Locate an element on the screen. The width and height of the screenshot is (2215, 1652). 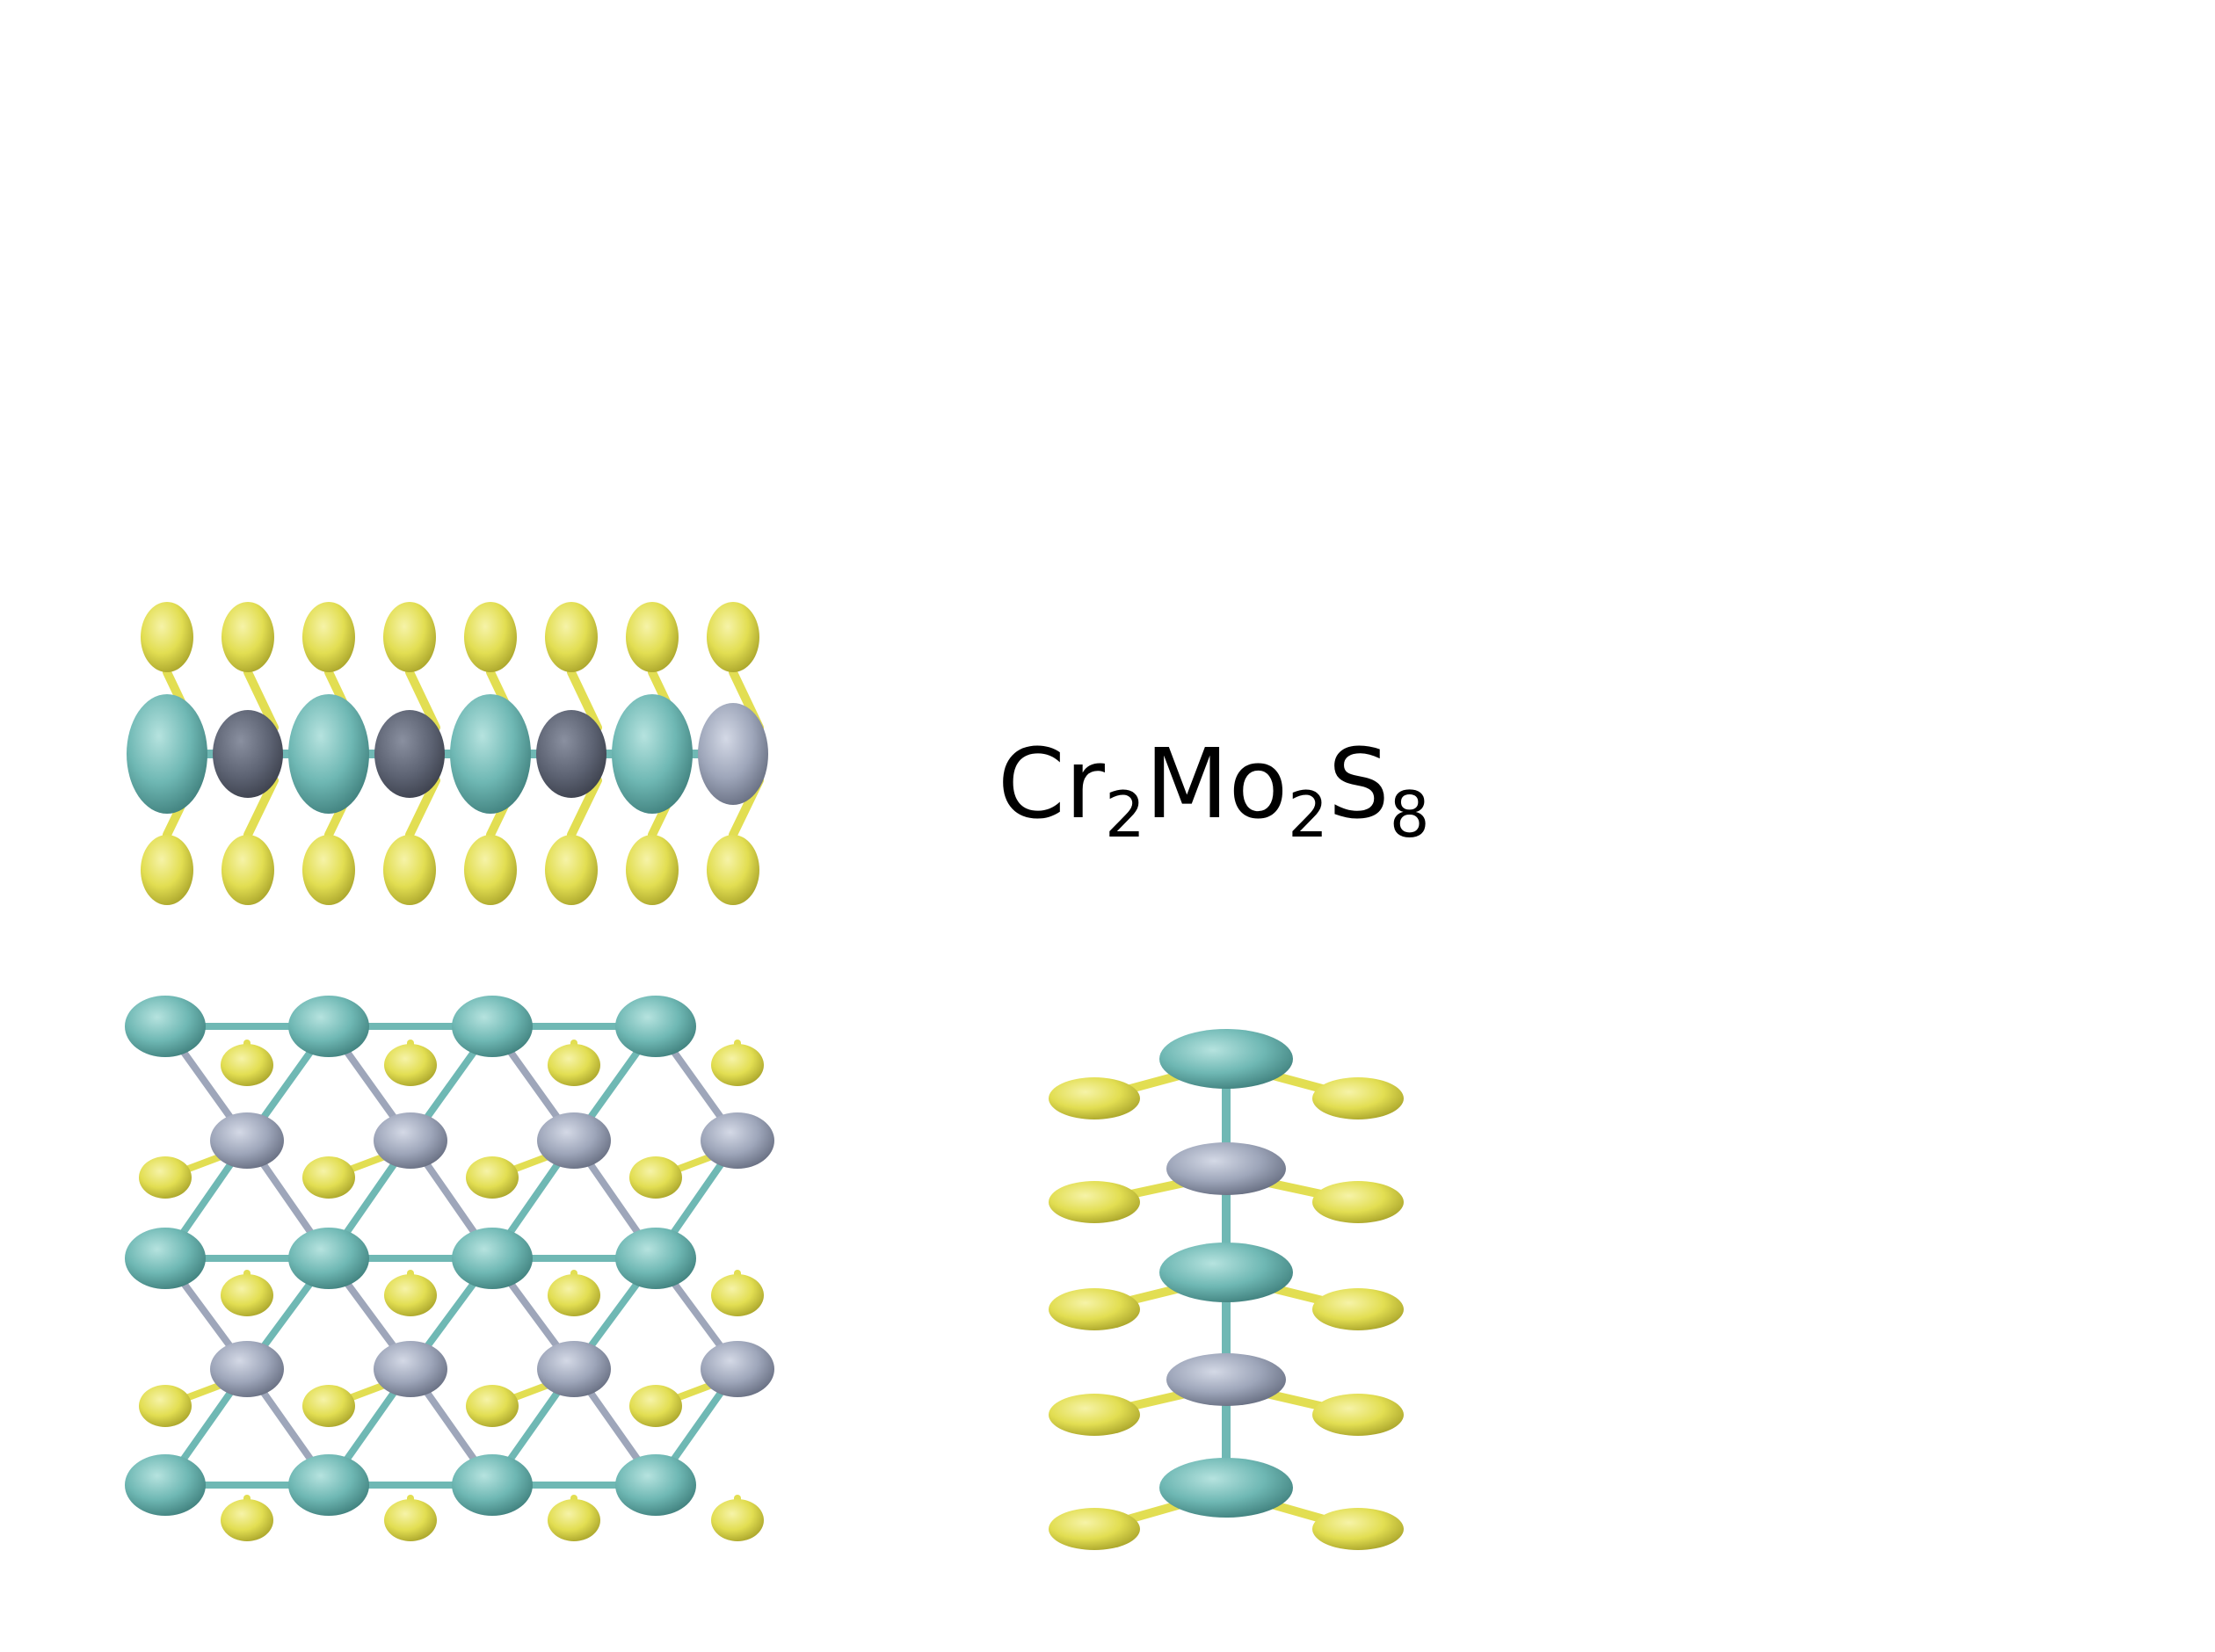
end-view-structure is located at coordinates (1226, 1289).